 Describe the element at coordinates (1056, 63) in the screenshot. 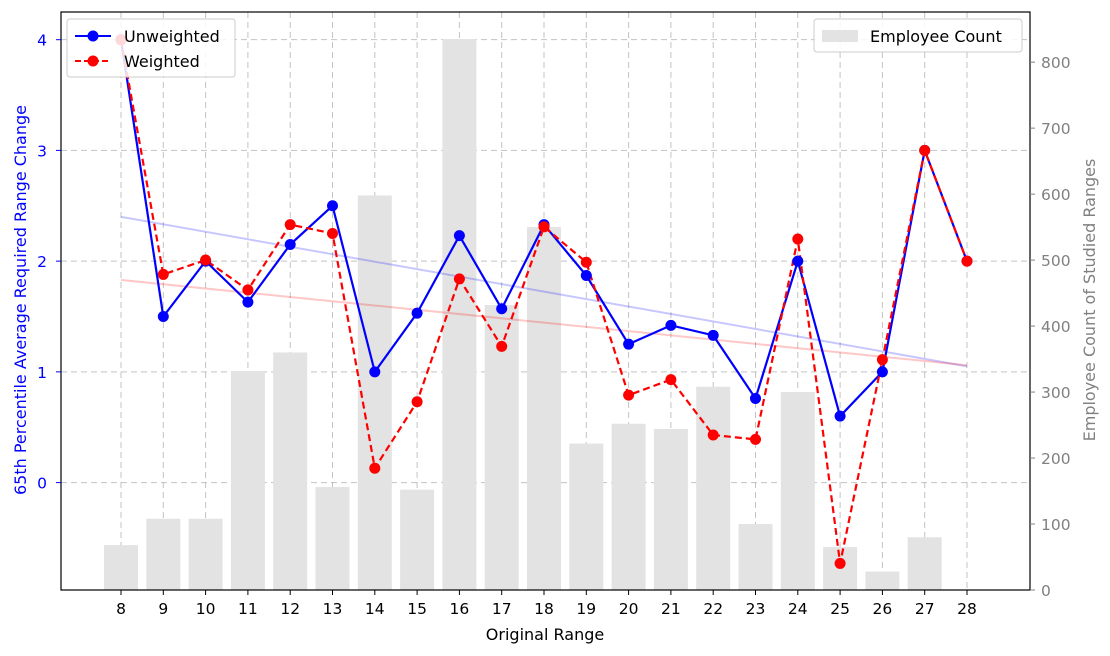

I see `y-right-tick-label: 800` at that location.